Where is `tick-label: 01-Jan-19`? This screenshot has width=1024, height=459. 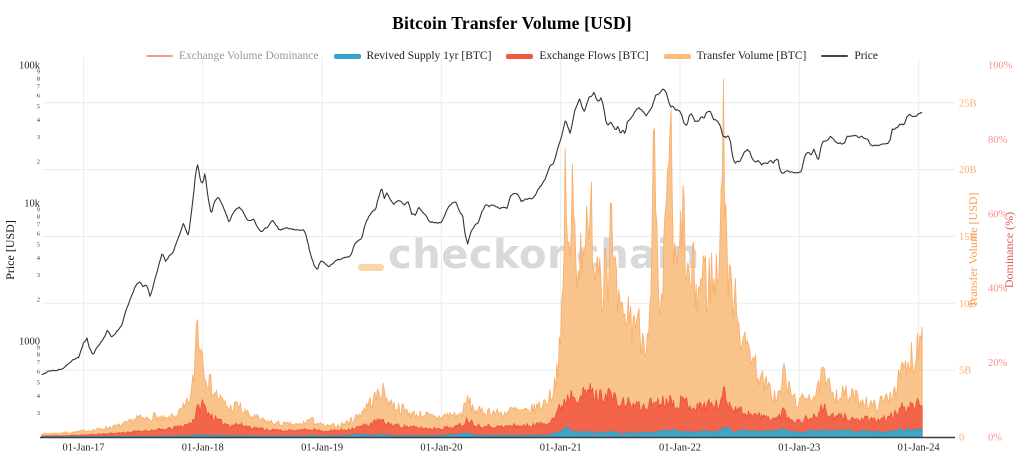
tick-label: 01-Jan-19 is located at coordinates (322, 448).